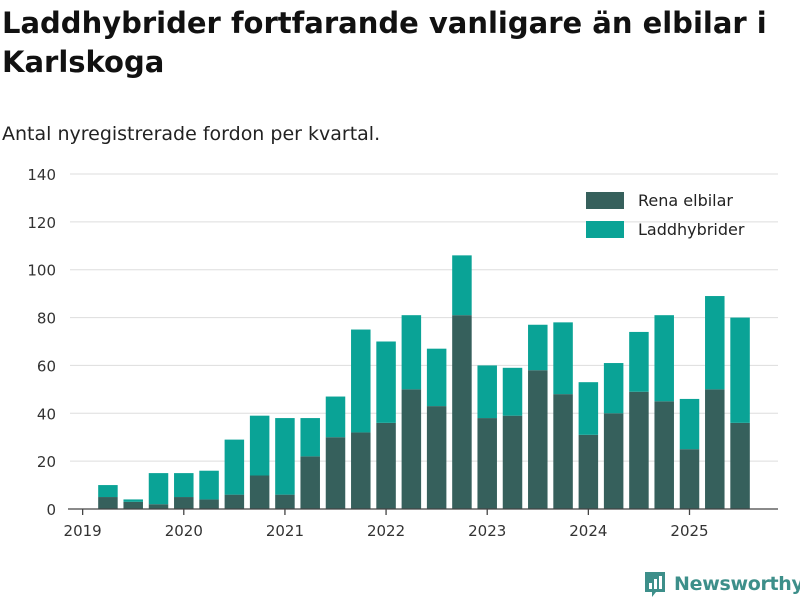 The image size is (800, 600). I want to click on y-tick-label-0: 0, so click(51, 510).